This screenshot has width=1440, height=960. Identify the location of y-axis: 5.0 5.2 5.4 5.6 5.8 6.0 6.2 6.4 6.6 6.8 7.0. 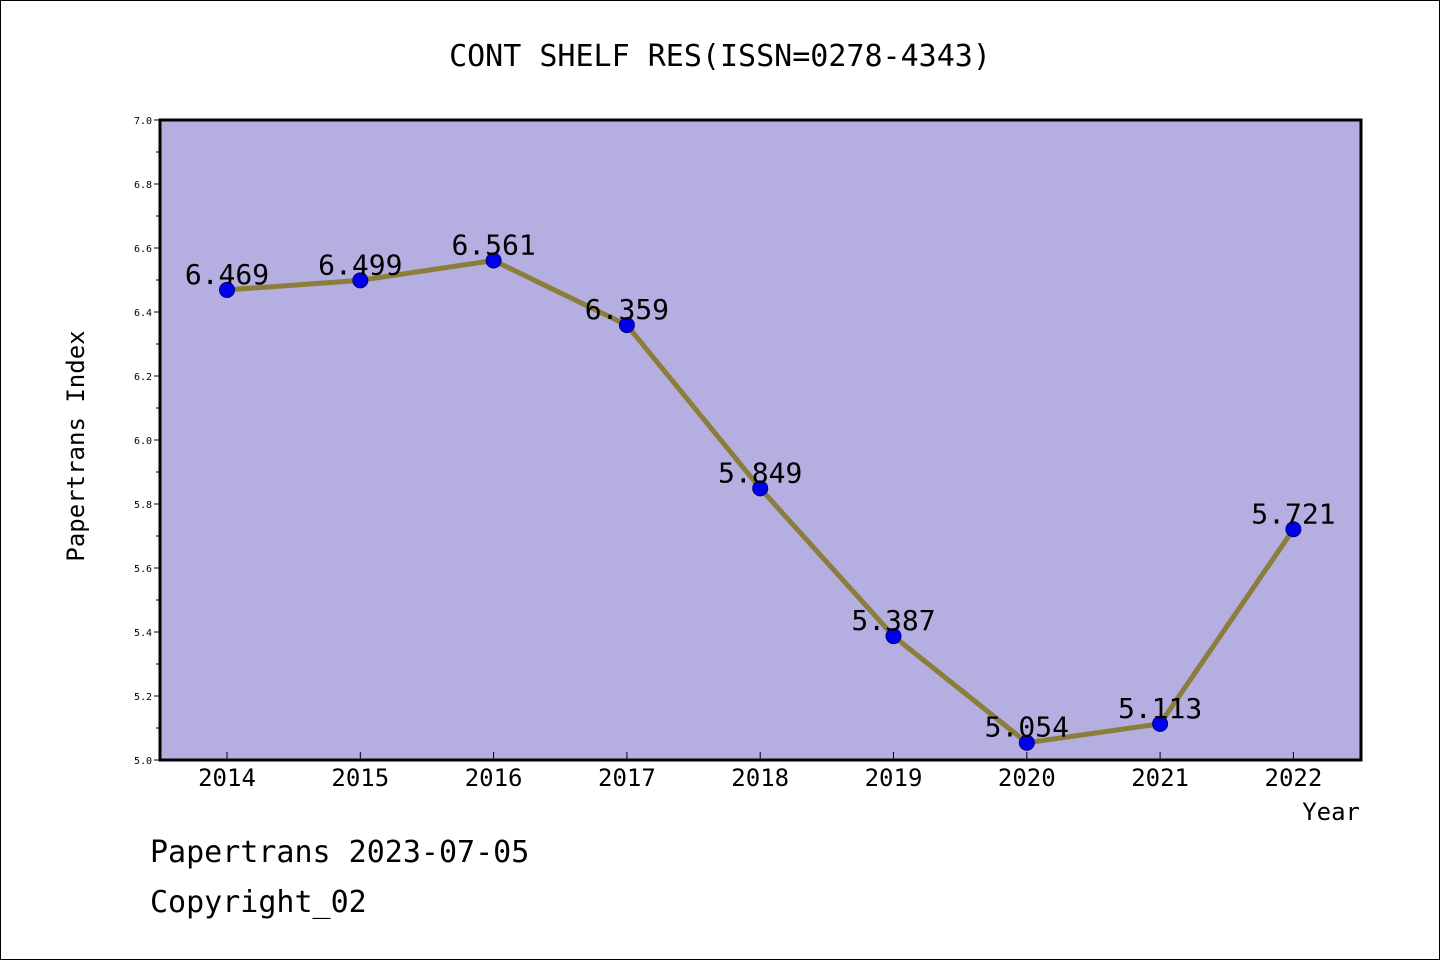
(147, 441).